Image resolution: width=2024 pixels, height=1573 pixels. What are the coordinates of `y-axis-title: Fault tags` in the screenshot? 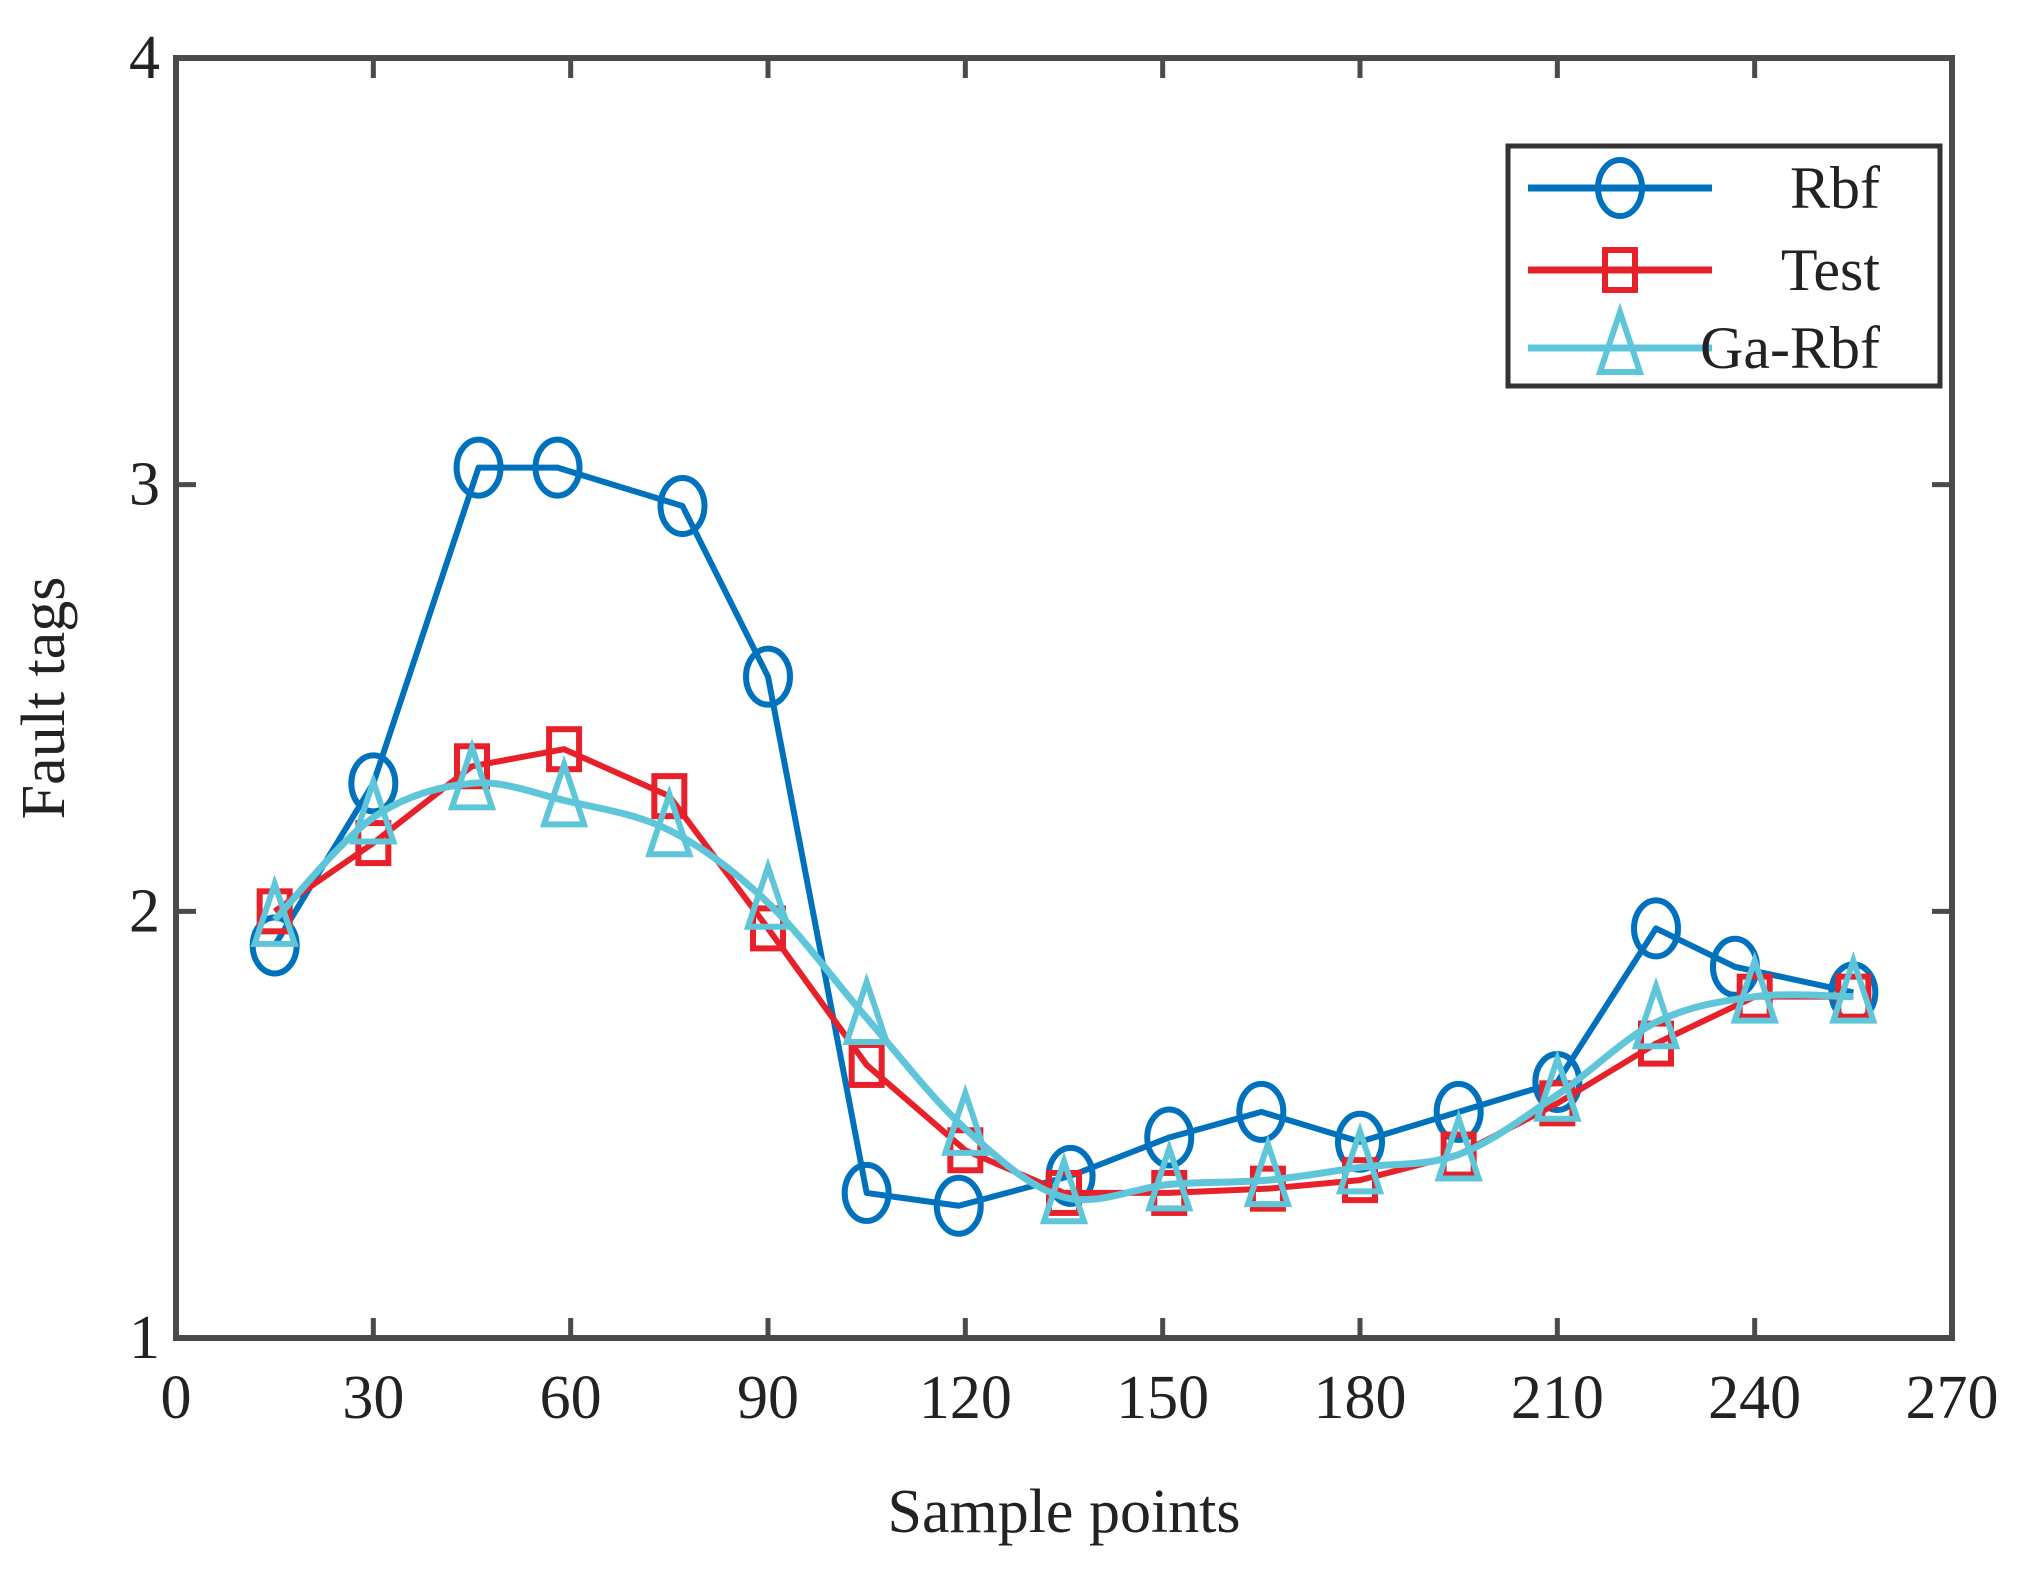 It's located at (44, 698).